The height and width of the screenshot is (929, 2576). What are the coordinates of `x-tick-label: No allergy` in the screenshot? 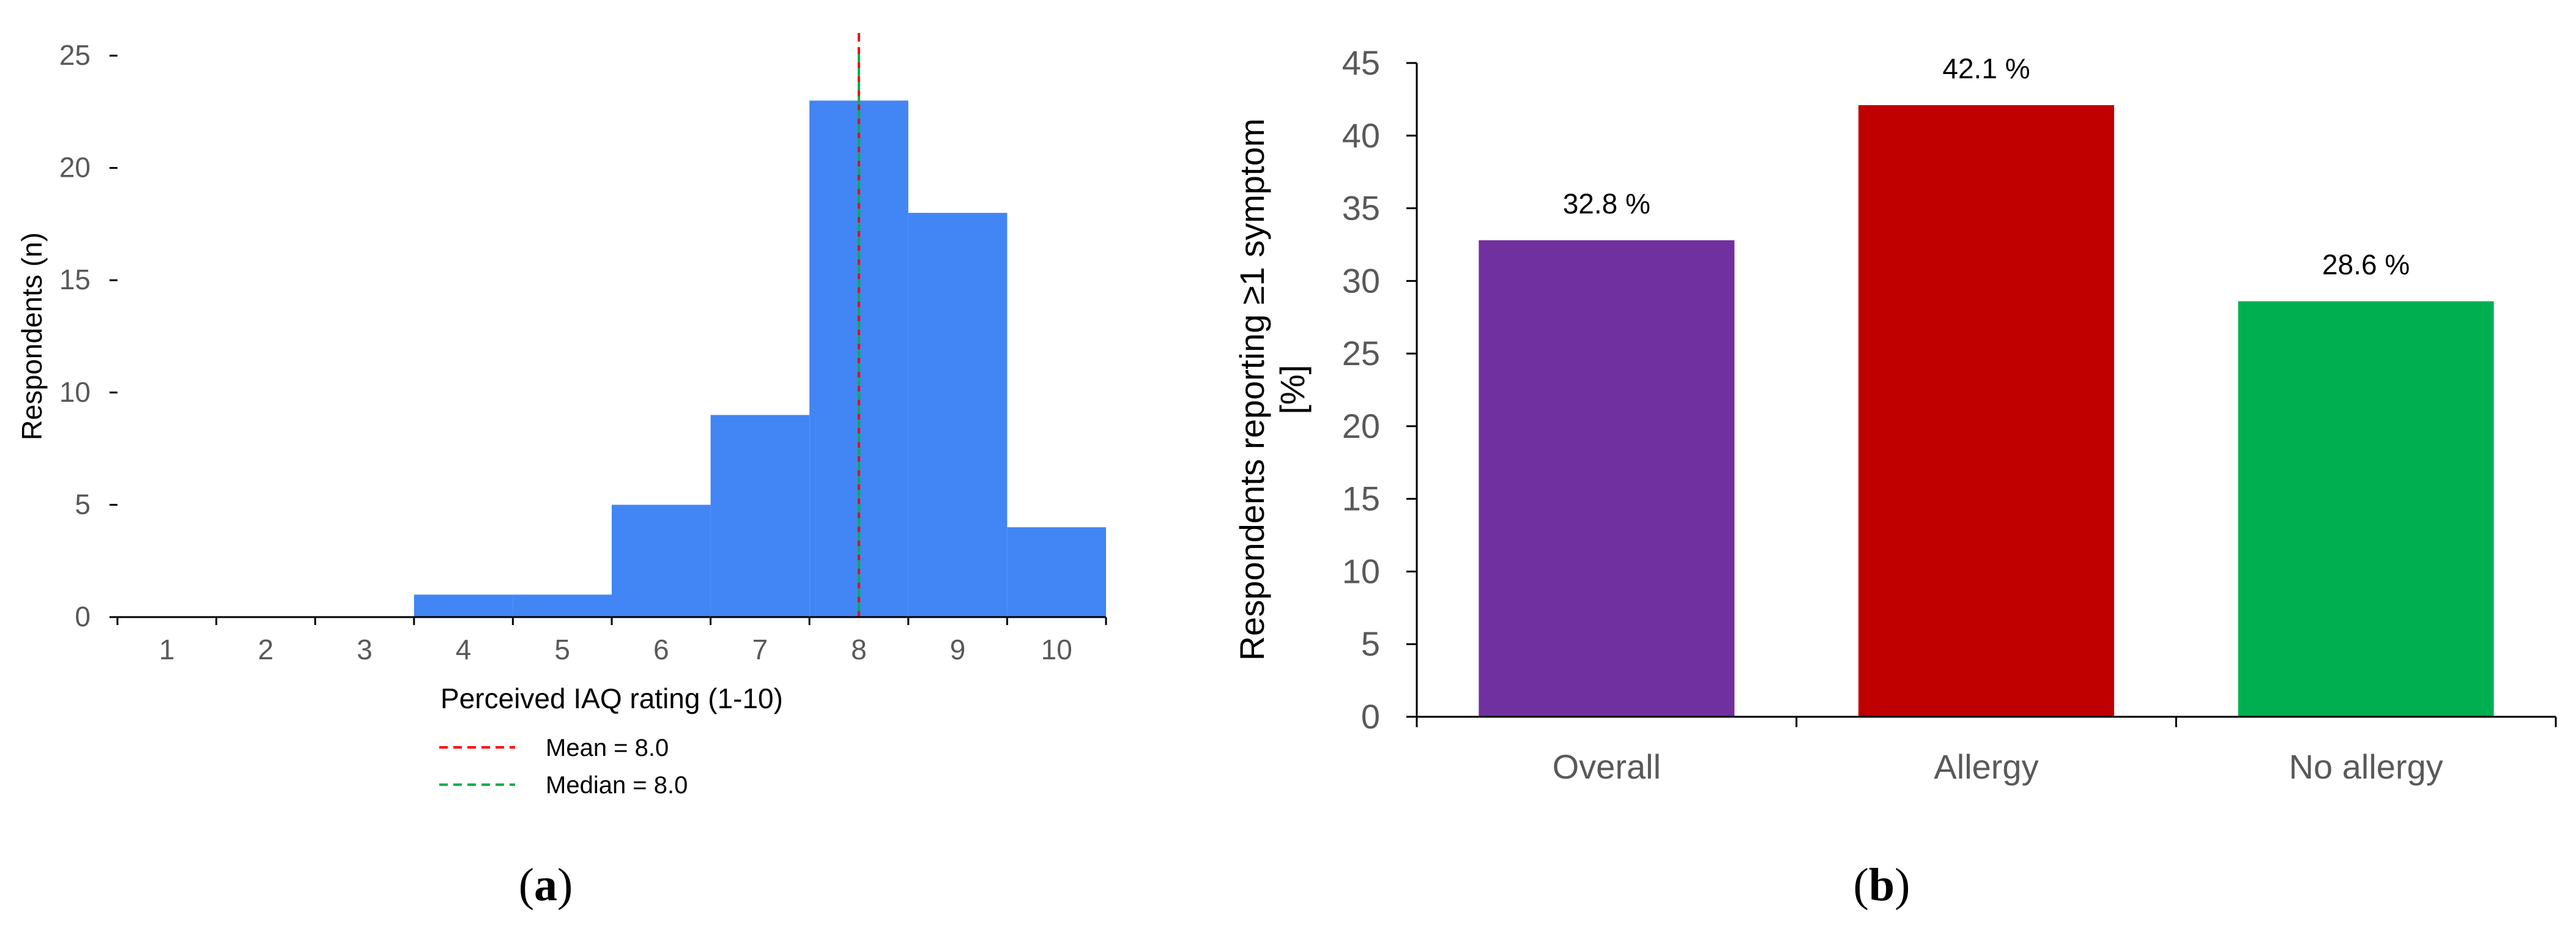 It's located at (2366, 766).